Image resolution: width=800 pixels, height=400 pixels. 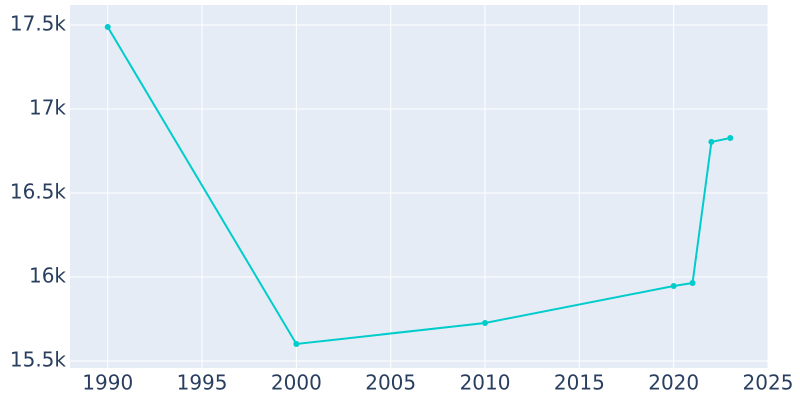 I want to click on x-tick-label: 2025, so click(x=768, y=383).